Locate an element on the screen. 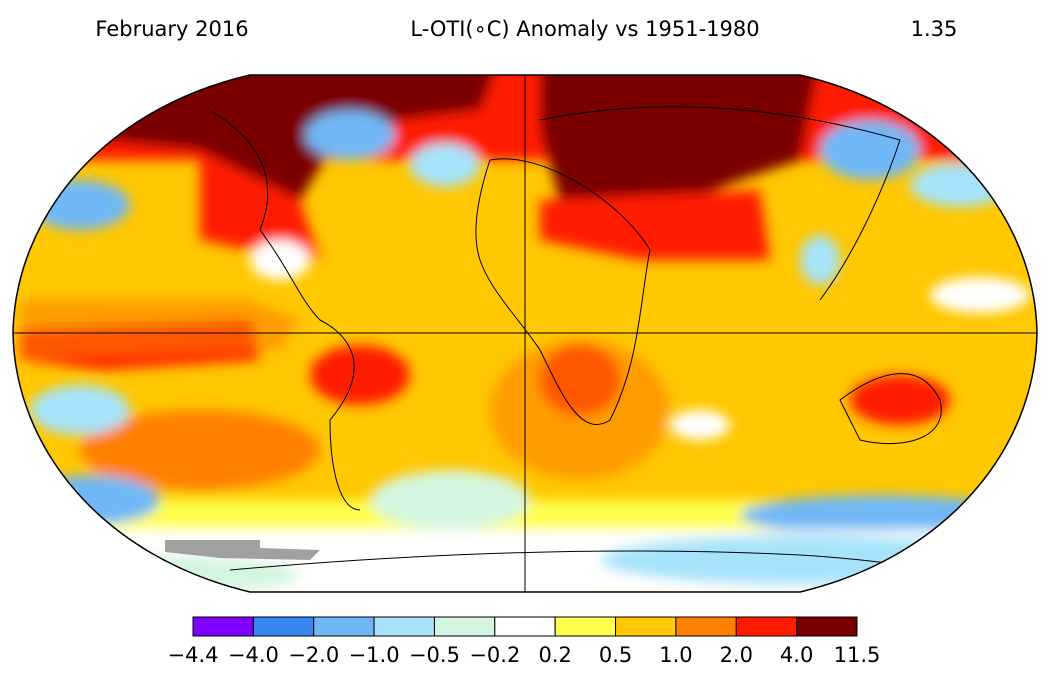  colorbar-label: −2.0 is located at coordinates (313, 655).